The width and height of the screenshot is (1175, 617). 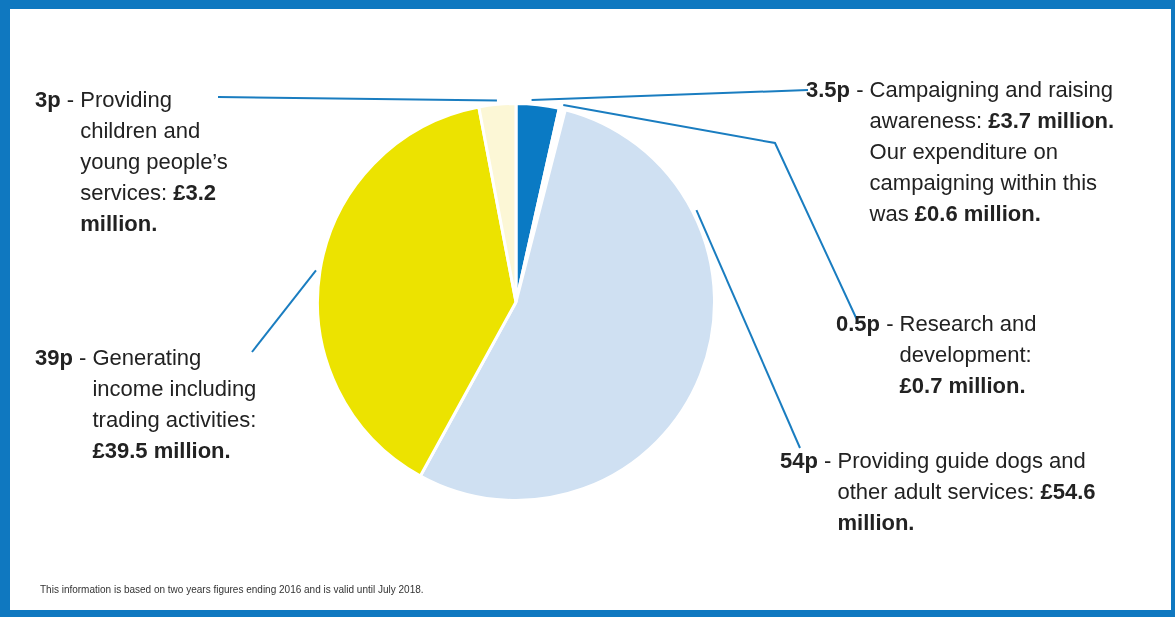 I want to click on category-label: 3.5p - Campaigning and raising awareness: £3.7 million. Our expenditure on campaigning within this was £0.6 million., so click(x=960, y=151).